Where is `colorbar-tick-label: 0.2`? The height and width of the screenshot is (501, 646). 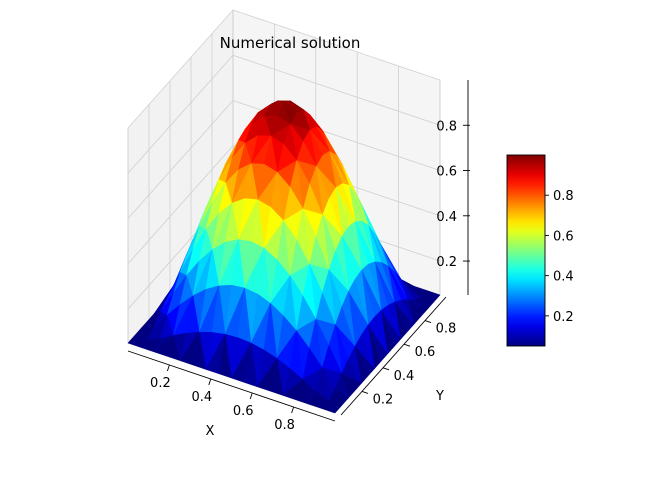
colorbar-tick-label: 0.2 is located at coordinates (563, 317).